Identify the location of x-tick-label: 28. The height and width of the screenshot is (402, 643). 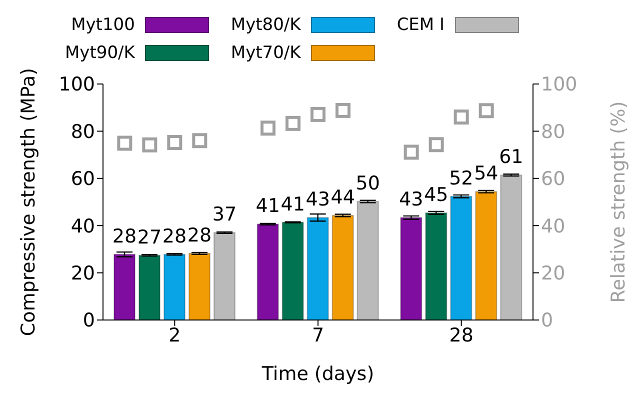
(461, 335).